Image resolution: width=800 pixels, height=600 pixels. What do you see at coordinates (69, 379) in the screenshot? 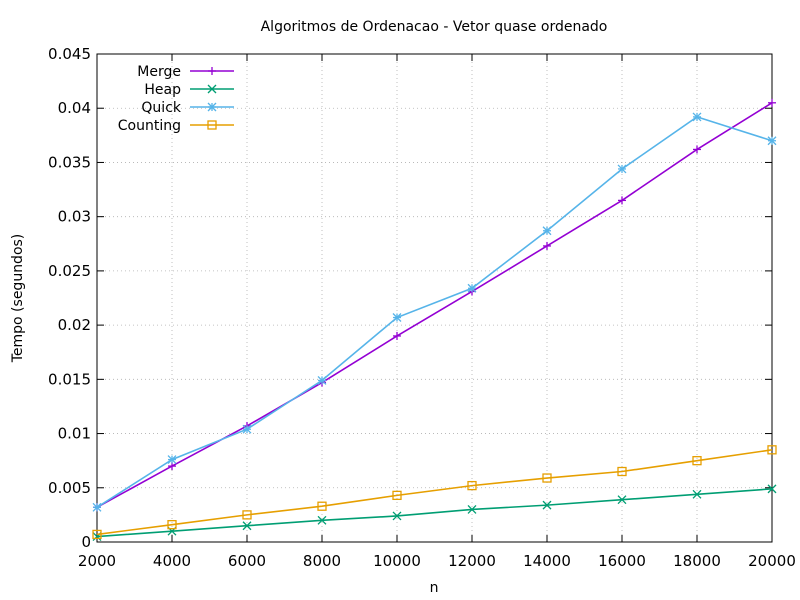
I see `y-tick-label: 0.015` at bounding box center [69, 379].